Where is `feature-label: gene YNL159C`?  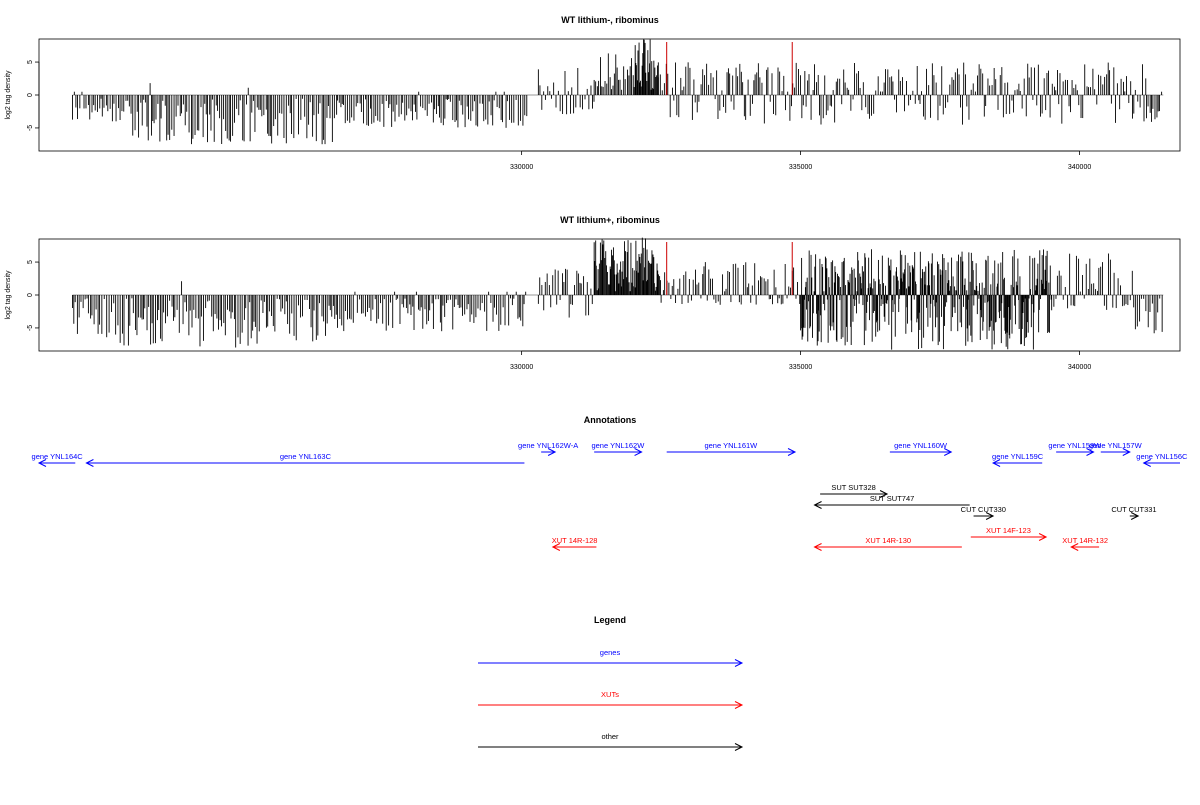
feature-label: gene YNL159C is located at coordinates (1018, 456).